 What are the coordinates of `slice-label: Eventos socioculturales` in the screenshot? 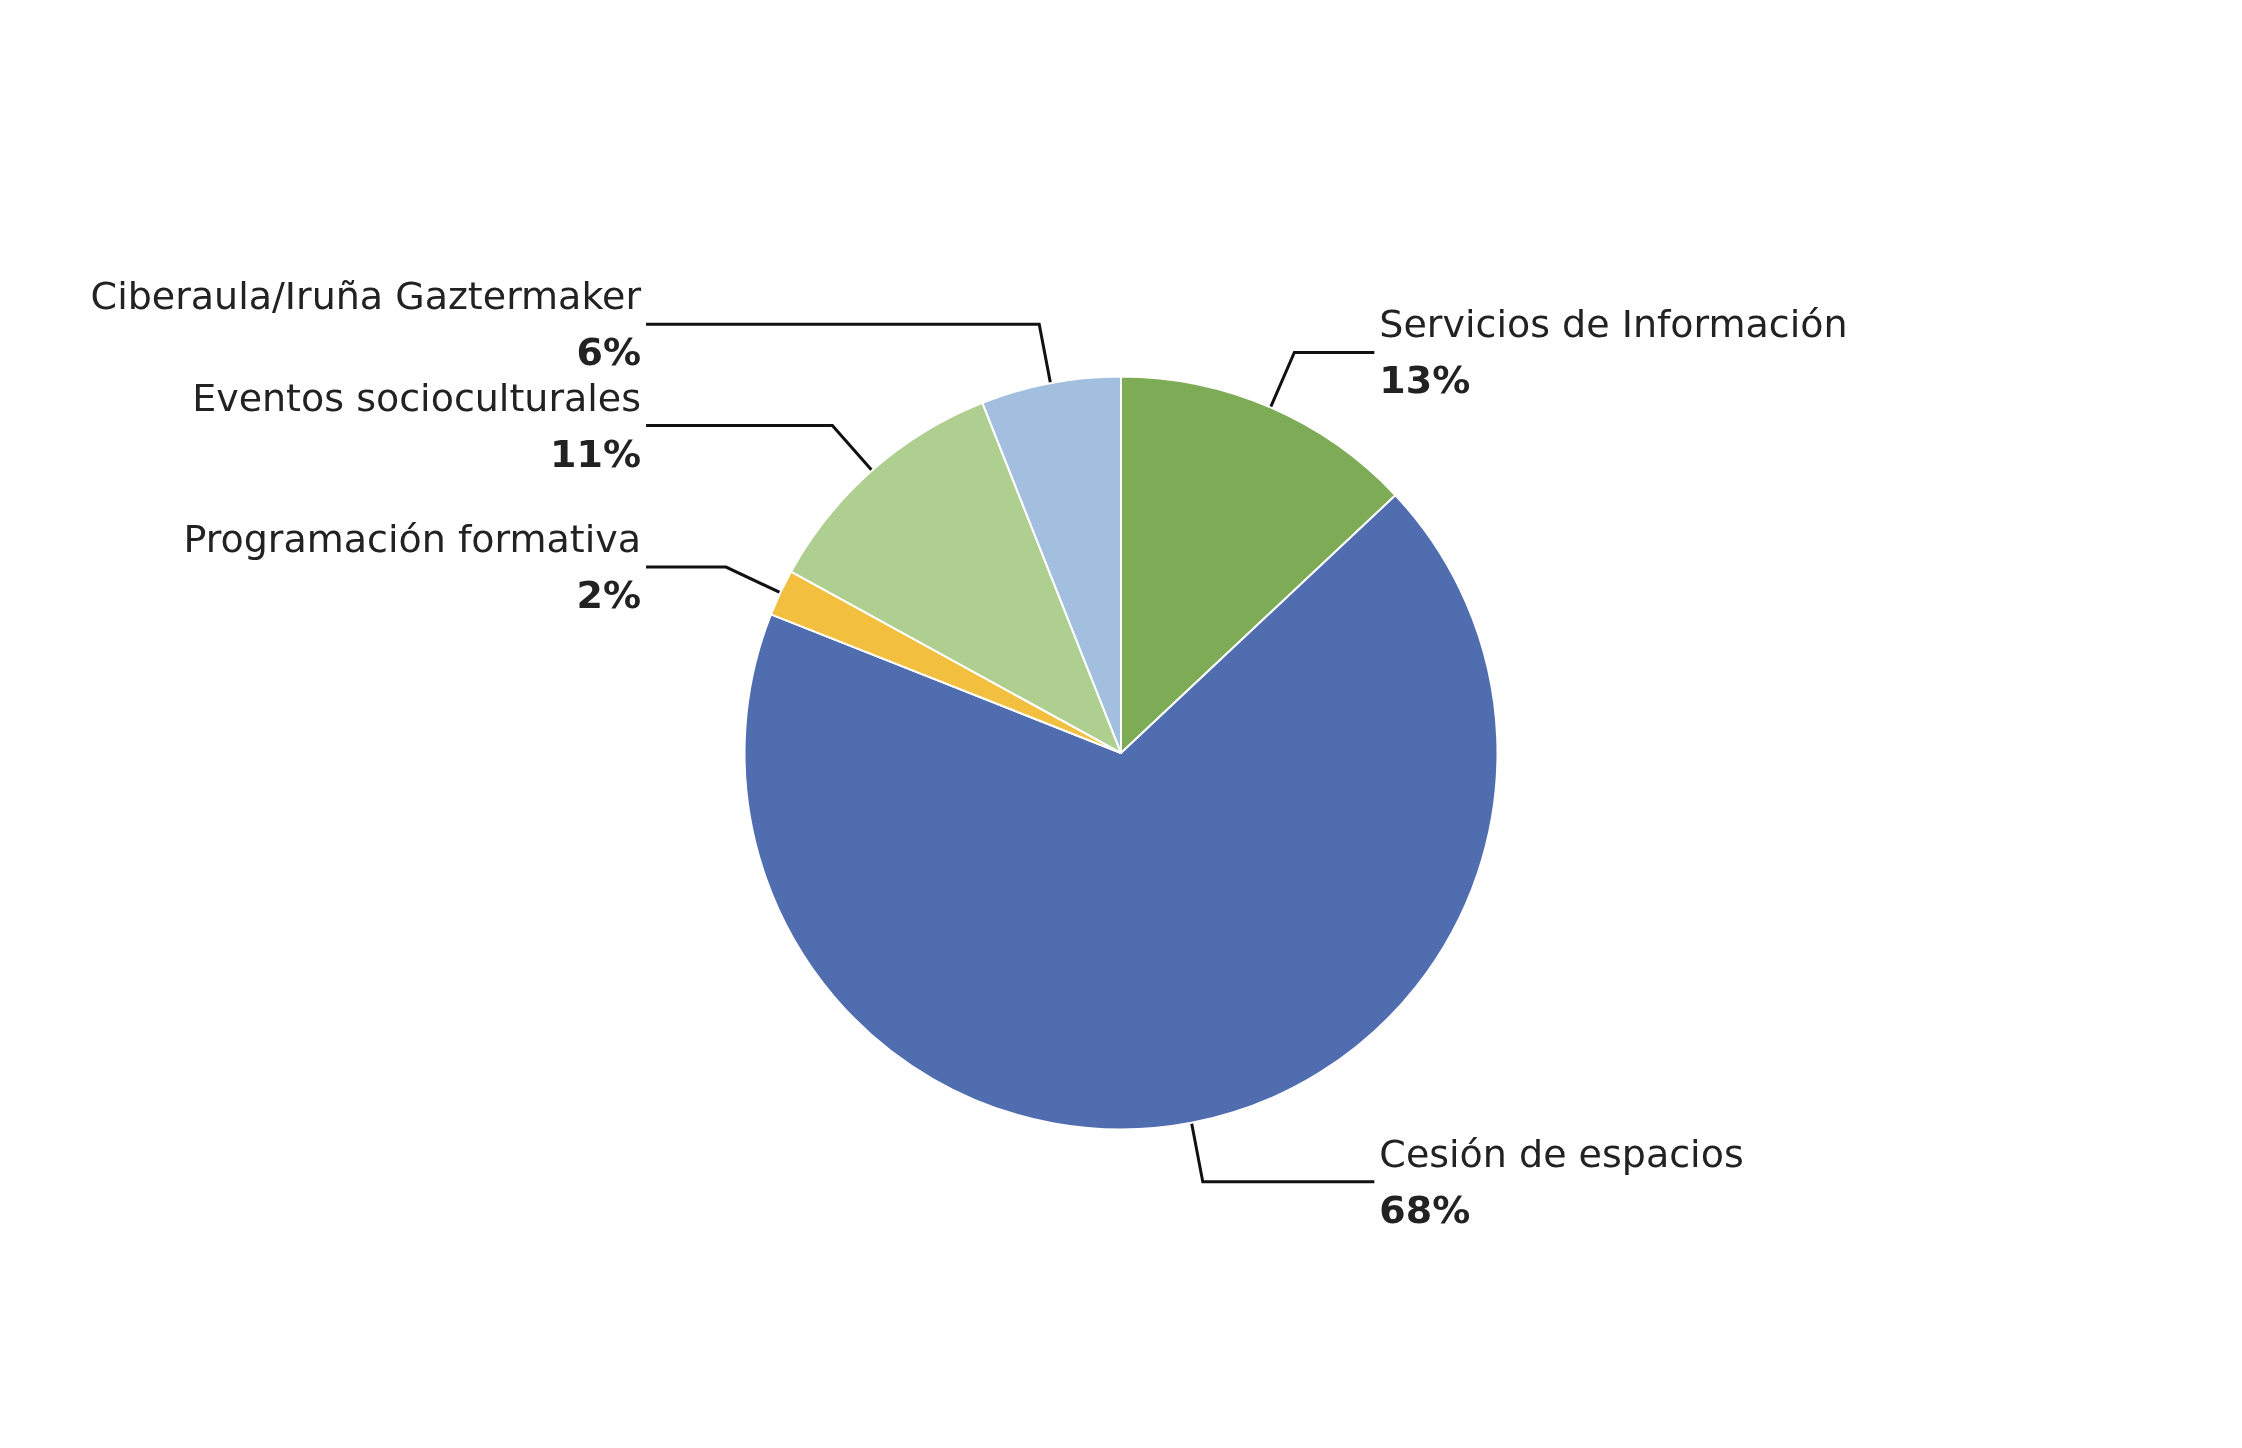 It's located at (417, 397).